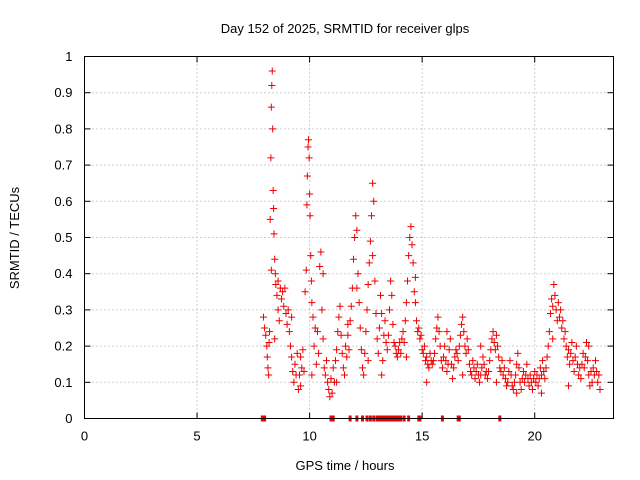  What do you see at coordinates (345, 465) in the screenshot?
I see `x-axis-label: GPS time / hours` at bounding box center [345, 465].